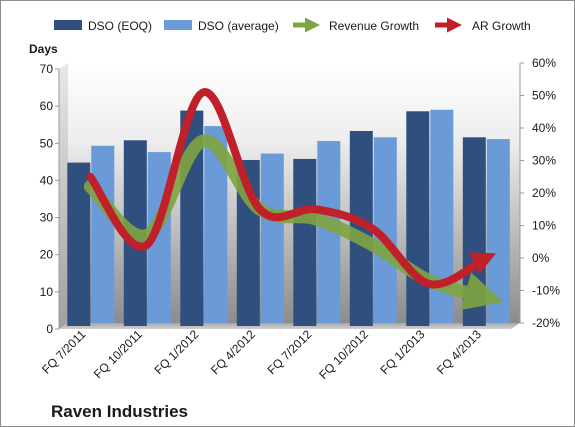 The image size is (575, 427). What do you see at coordinates (120, 26) in the screenshot?
I see `legend-label-dso-eoq: DSO (EOQ)` at bounding box center [120, 26].